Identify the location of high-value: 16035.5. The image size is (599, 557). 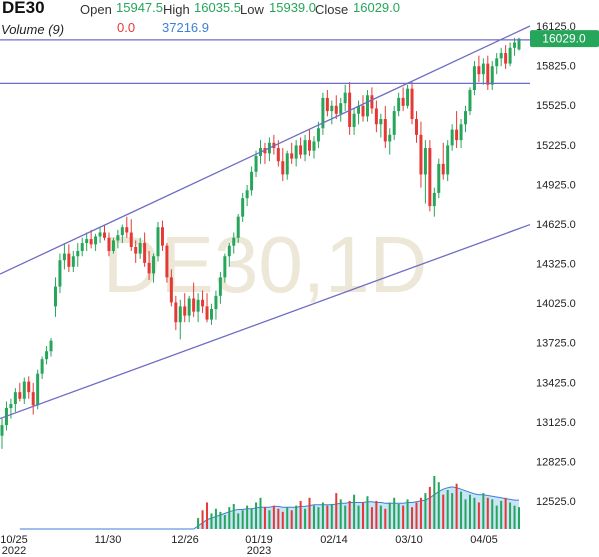
(217, 7).